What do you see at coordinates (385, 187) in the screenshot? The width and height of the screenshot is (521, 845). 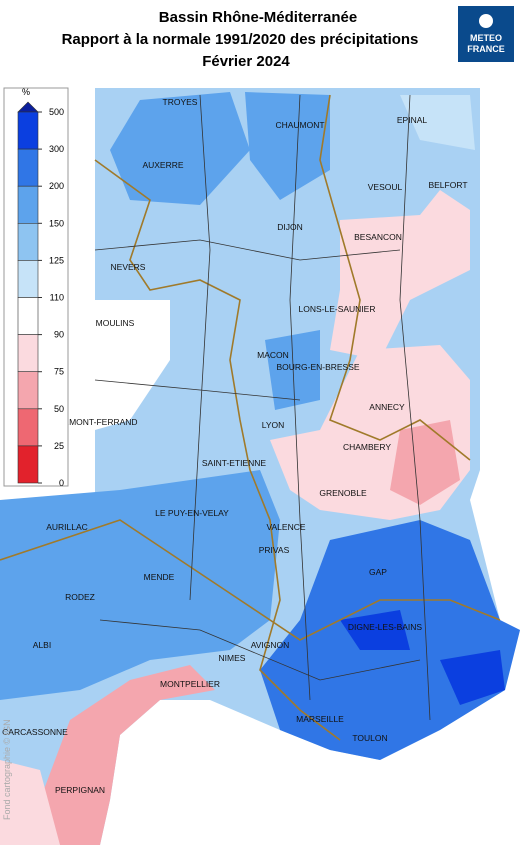 I see `city-label: VESOUL` at bounding box center [385, 187].